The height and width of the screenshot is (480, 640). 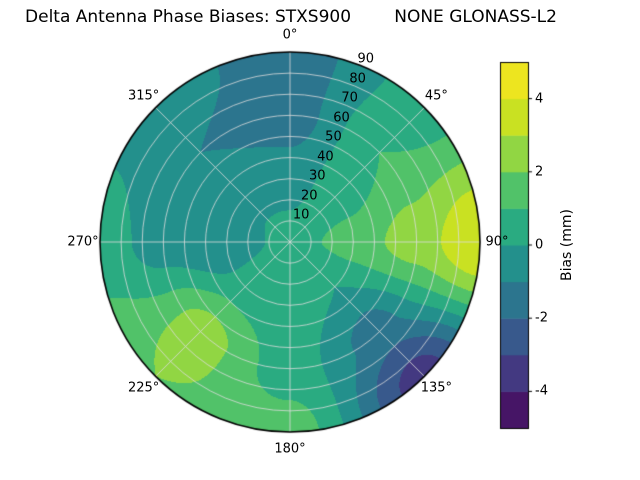 I want to click on r-tick-label: 80, so click(x=357, y=79).